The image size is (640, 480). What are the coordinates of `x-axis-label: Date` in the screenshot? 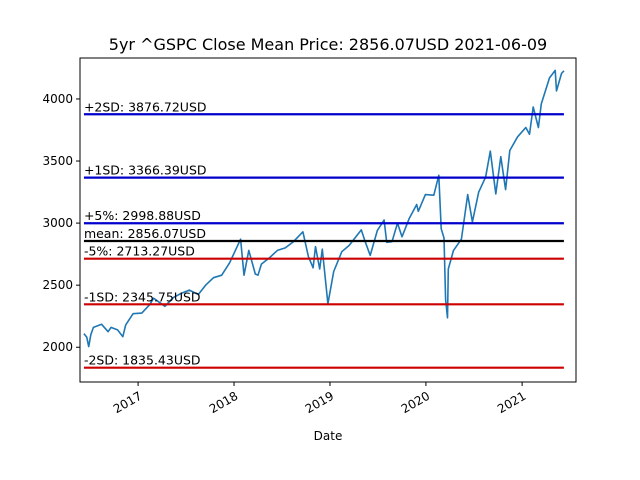 It's located at (328, 436).